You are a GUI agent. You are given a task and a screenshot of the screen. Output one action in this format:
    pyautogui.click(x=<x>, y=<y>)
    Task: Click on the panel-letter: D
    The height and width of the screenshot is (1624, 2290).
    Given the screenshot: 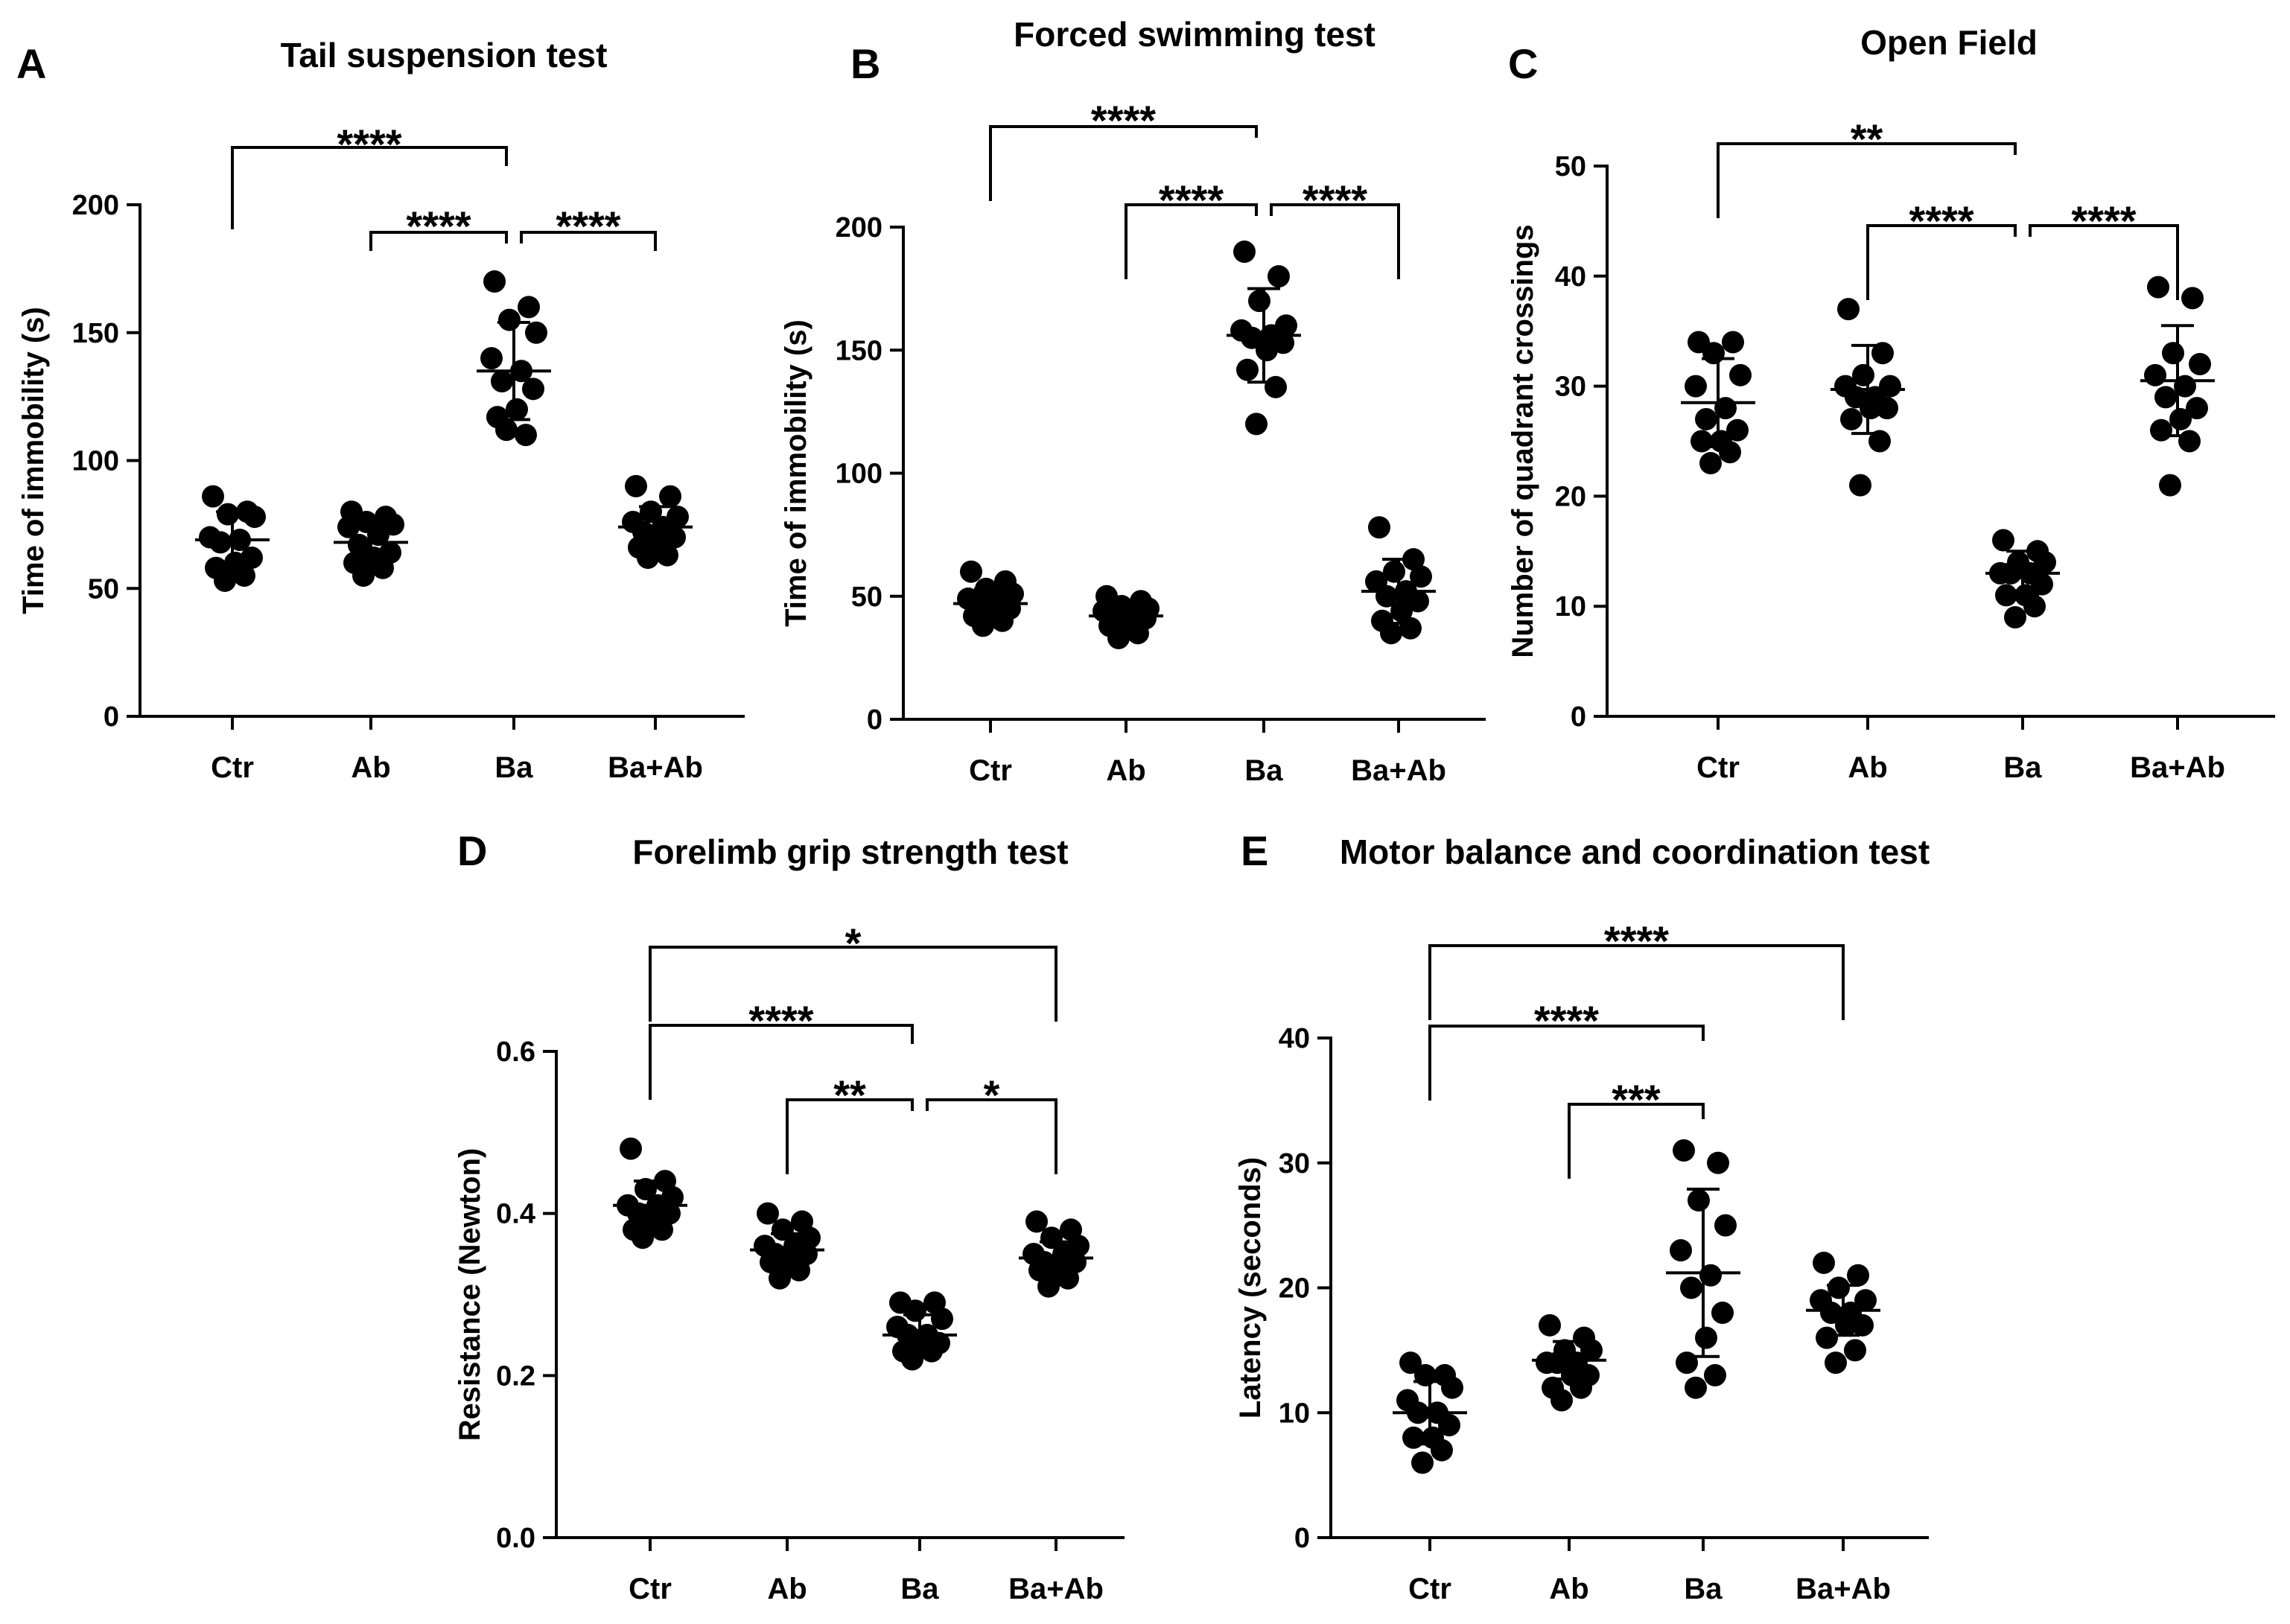 What is the action you would take?
    pyautogui.click(x=472, y=850)
    